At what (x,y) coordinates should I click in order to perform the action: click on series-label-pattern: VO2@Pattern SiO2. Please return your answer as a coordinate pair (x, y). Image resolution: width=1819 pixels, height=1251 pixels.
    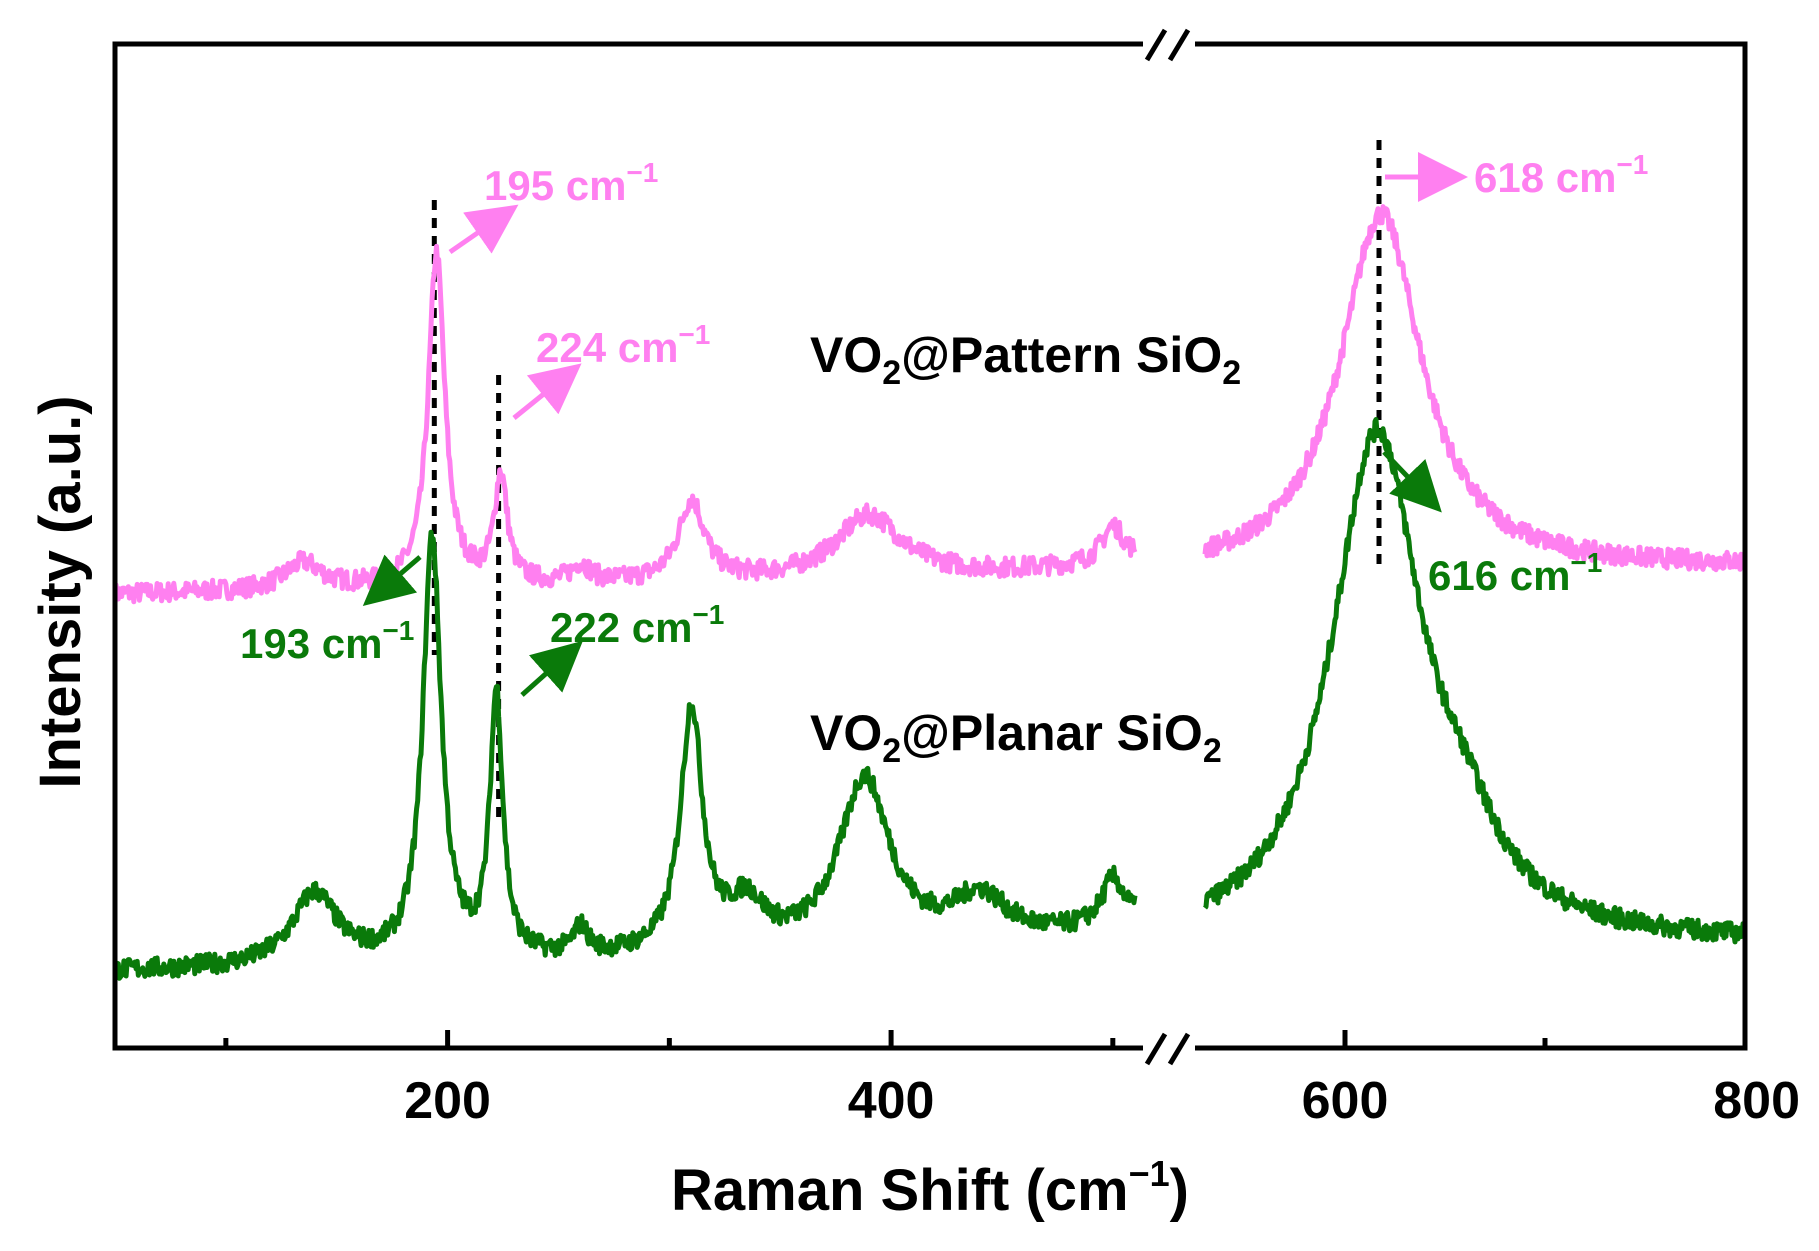
    Looking at the image, I should click on (1025, 359).